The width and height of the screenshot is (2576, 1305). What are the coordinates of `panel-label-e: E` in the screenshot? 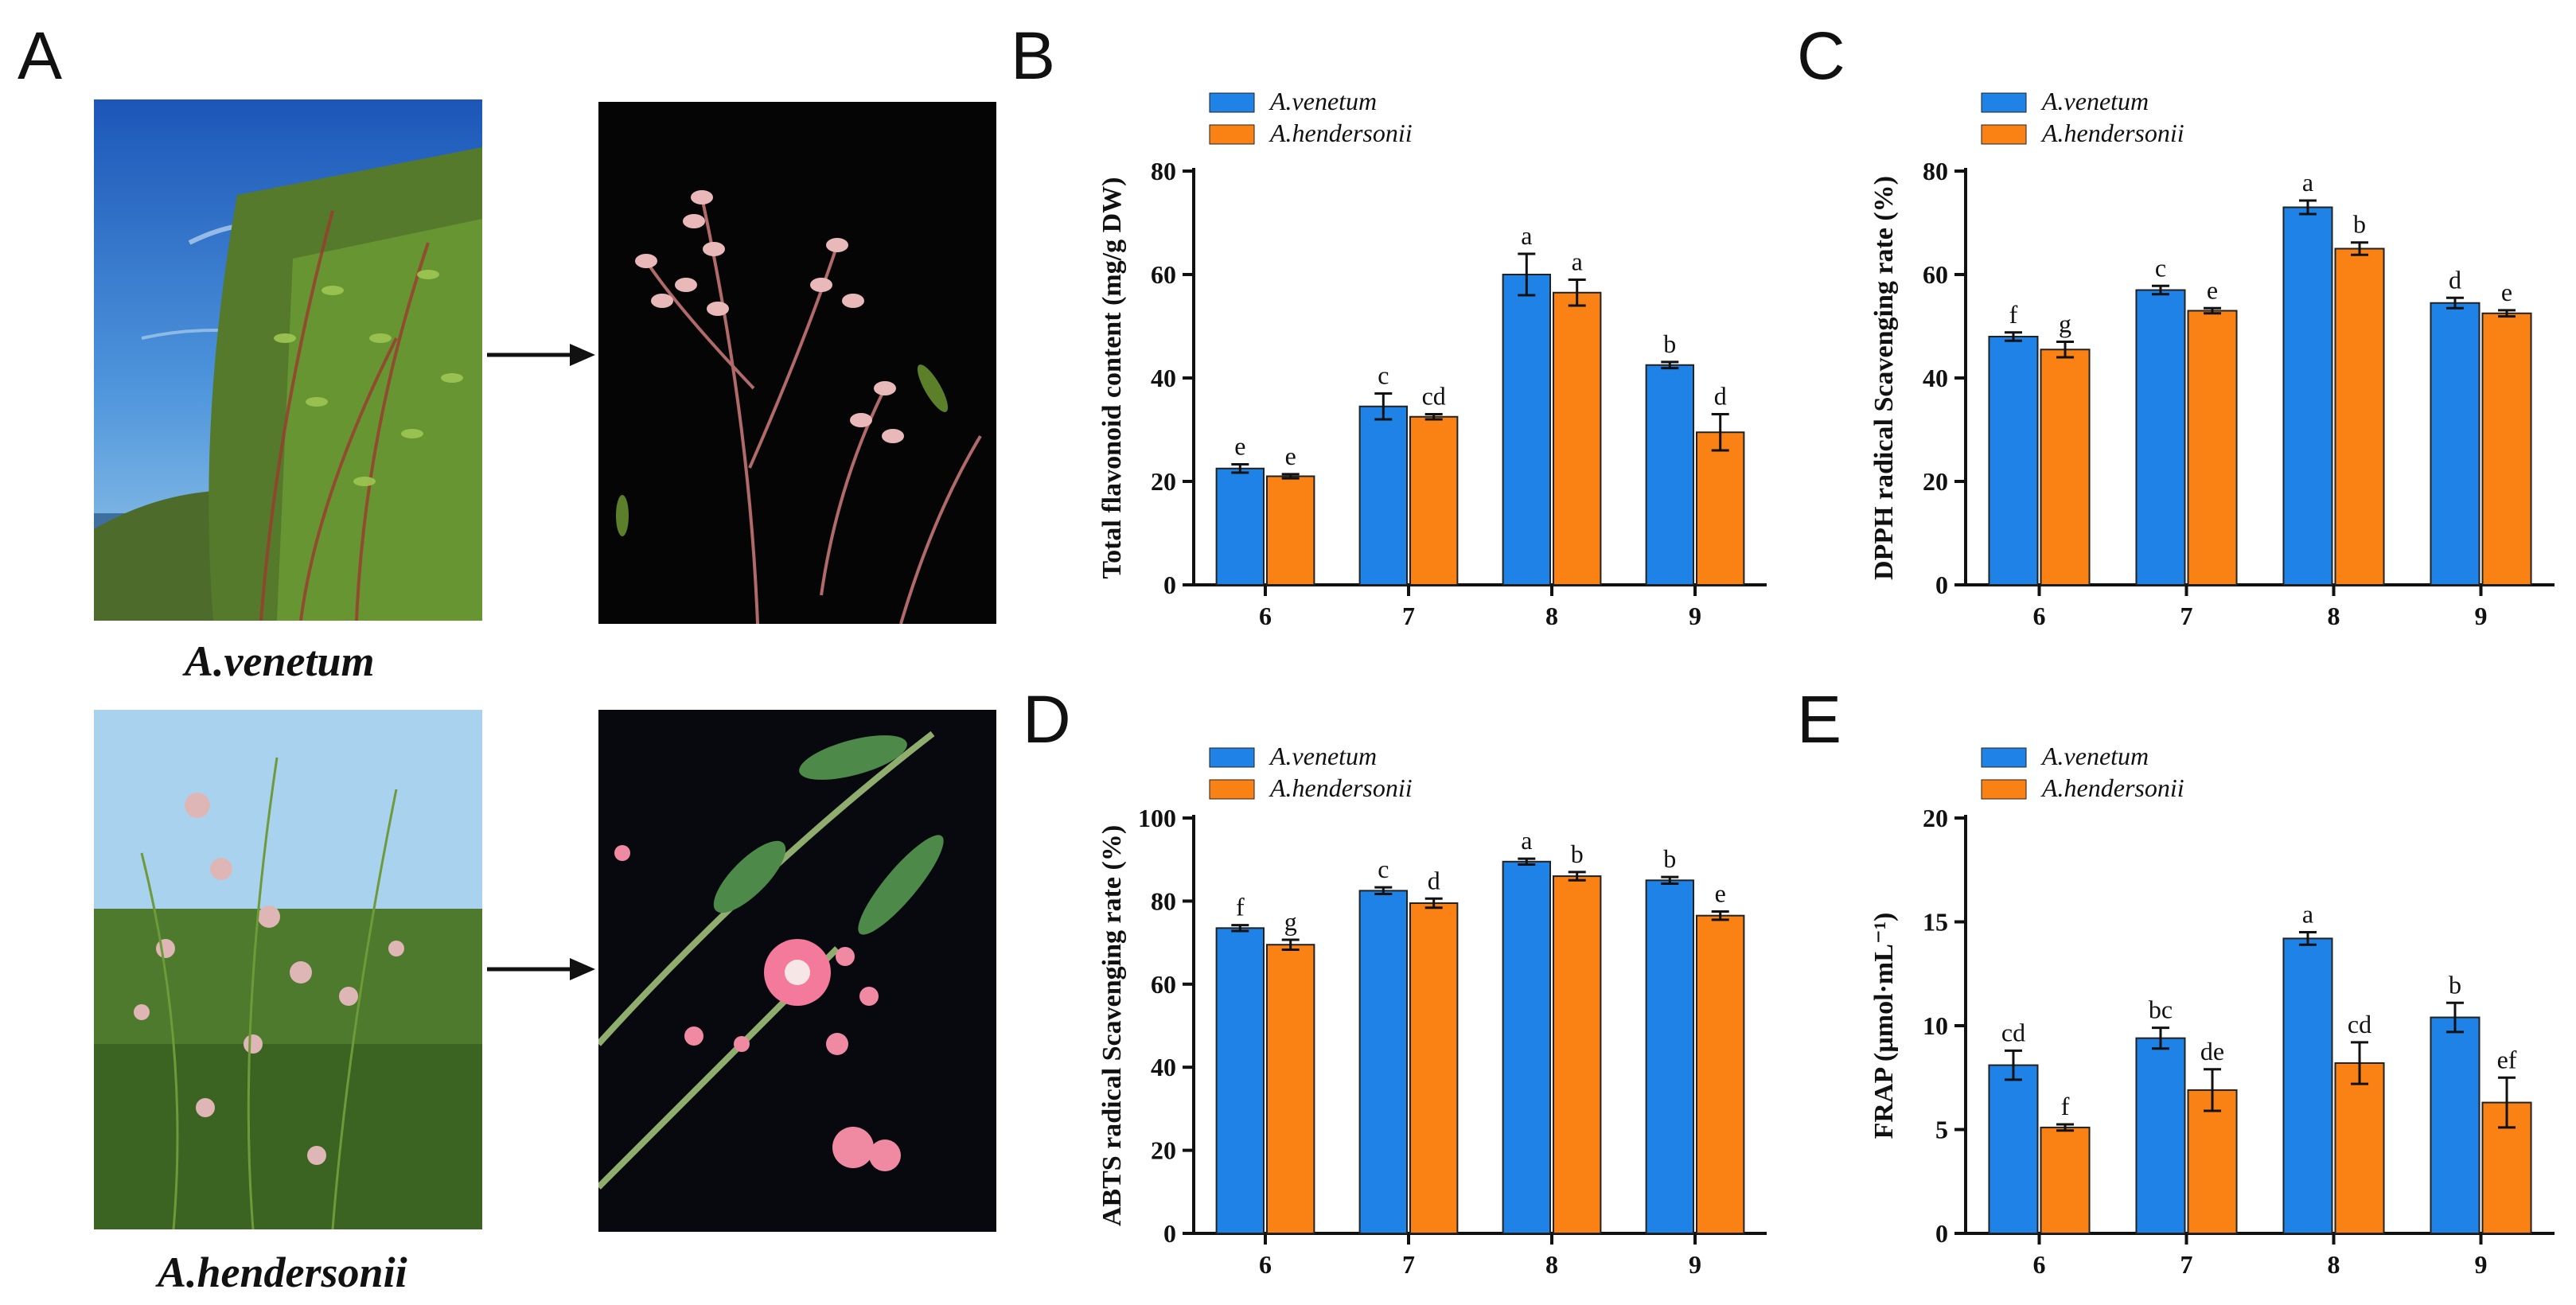 It's located at (1819, 719).